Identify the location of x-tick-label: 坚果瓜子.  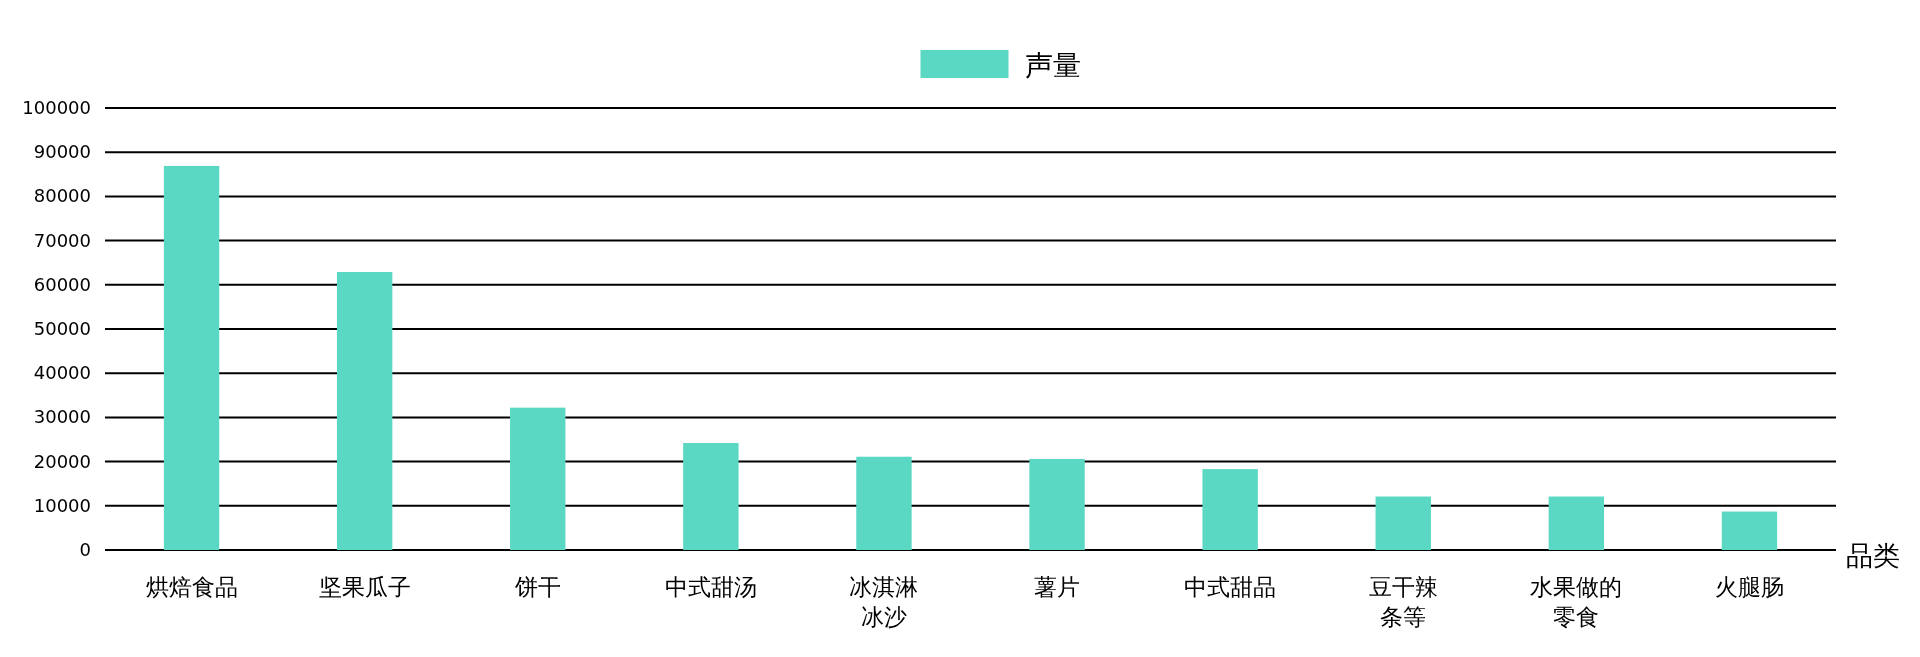
(364, 587).